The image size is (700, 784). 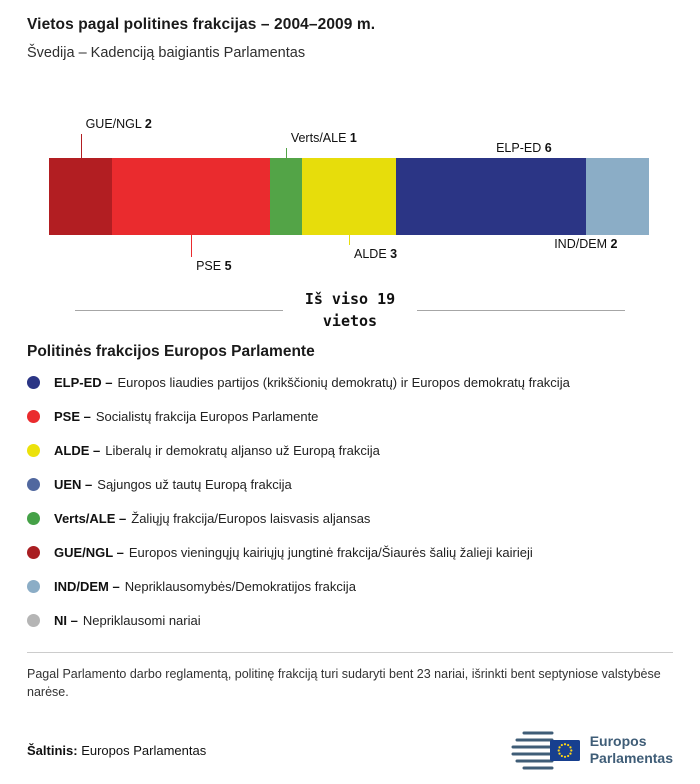 I want to click on logo-wordmark-line2: Parlamentas, so click(x=631, y=758).